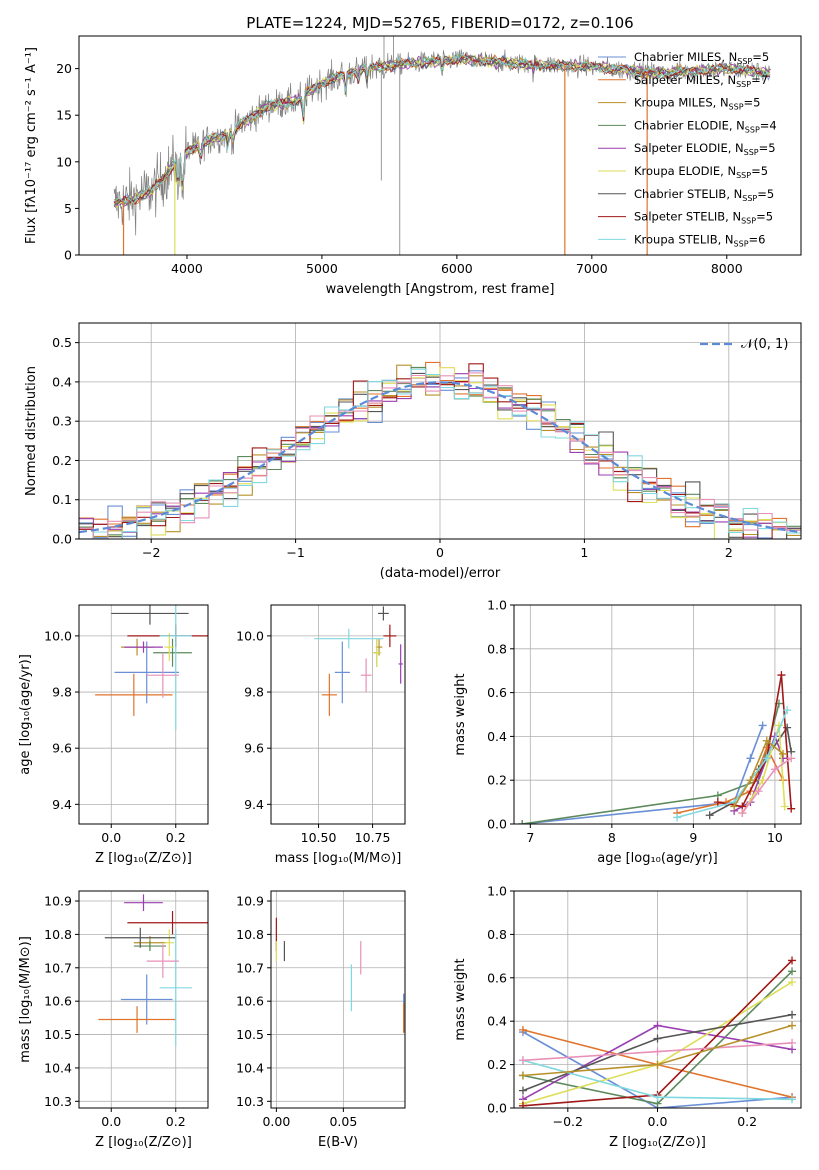 The width and height of the screenshot is (819, 1170). Describe the element at coordinates (657, 1142) in the screenshot. I see `x-axis-label: Z [log₁₀(Z/Z⊙)]` at that location.